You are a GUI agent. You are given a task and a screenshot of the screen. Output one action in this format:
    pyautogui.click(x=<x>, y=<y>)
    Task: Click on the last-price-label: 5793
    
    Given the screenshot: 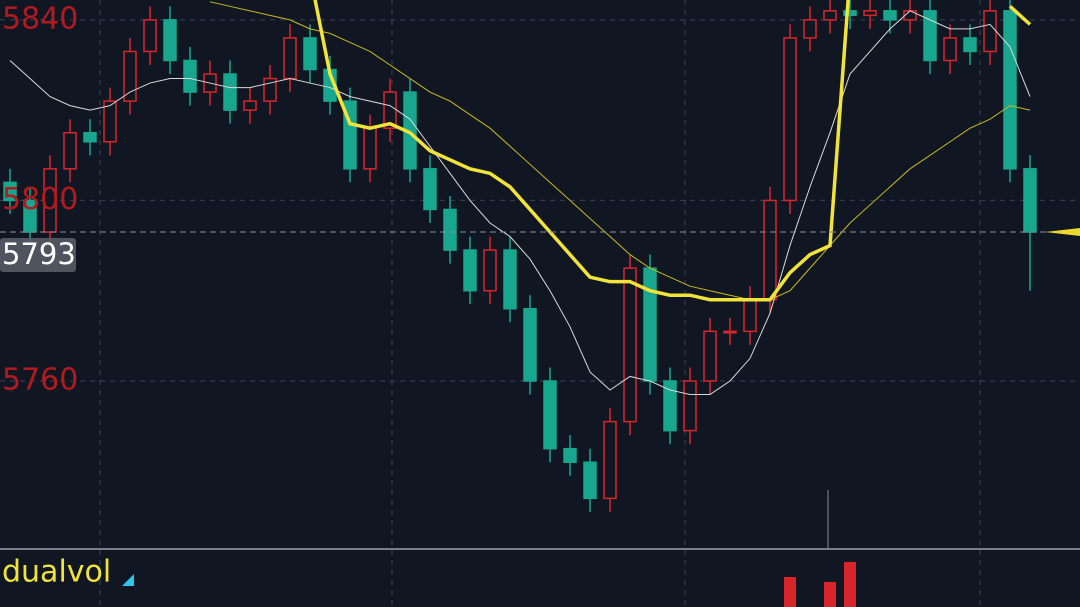 What is the action you would take?
    pyautogui.click(x=39, y=254)
    